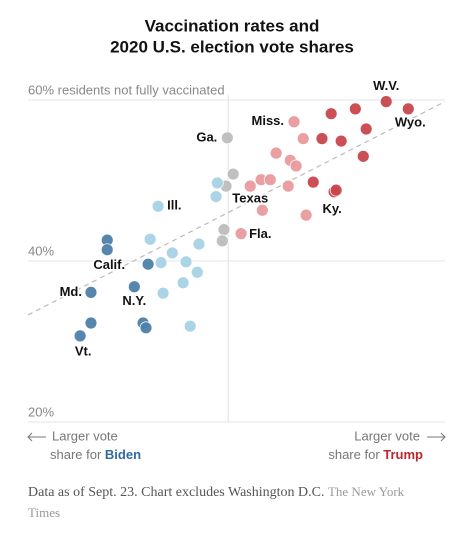  I want to click on point-label: Ill., so click(174, 205).